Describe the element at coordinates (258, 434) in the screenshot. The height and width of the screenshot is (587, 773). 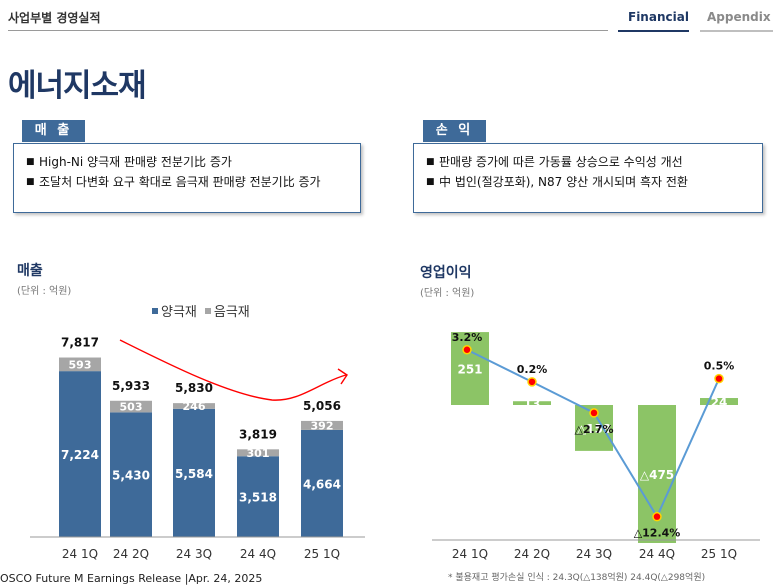
I see `total-value-label: 3,819` at that location.